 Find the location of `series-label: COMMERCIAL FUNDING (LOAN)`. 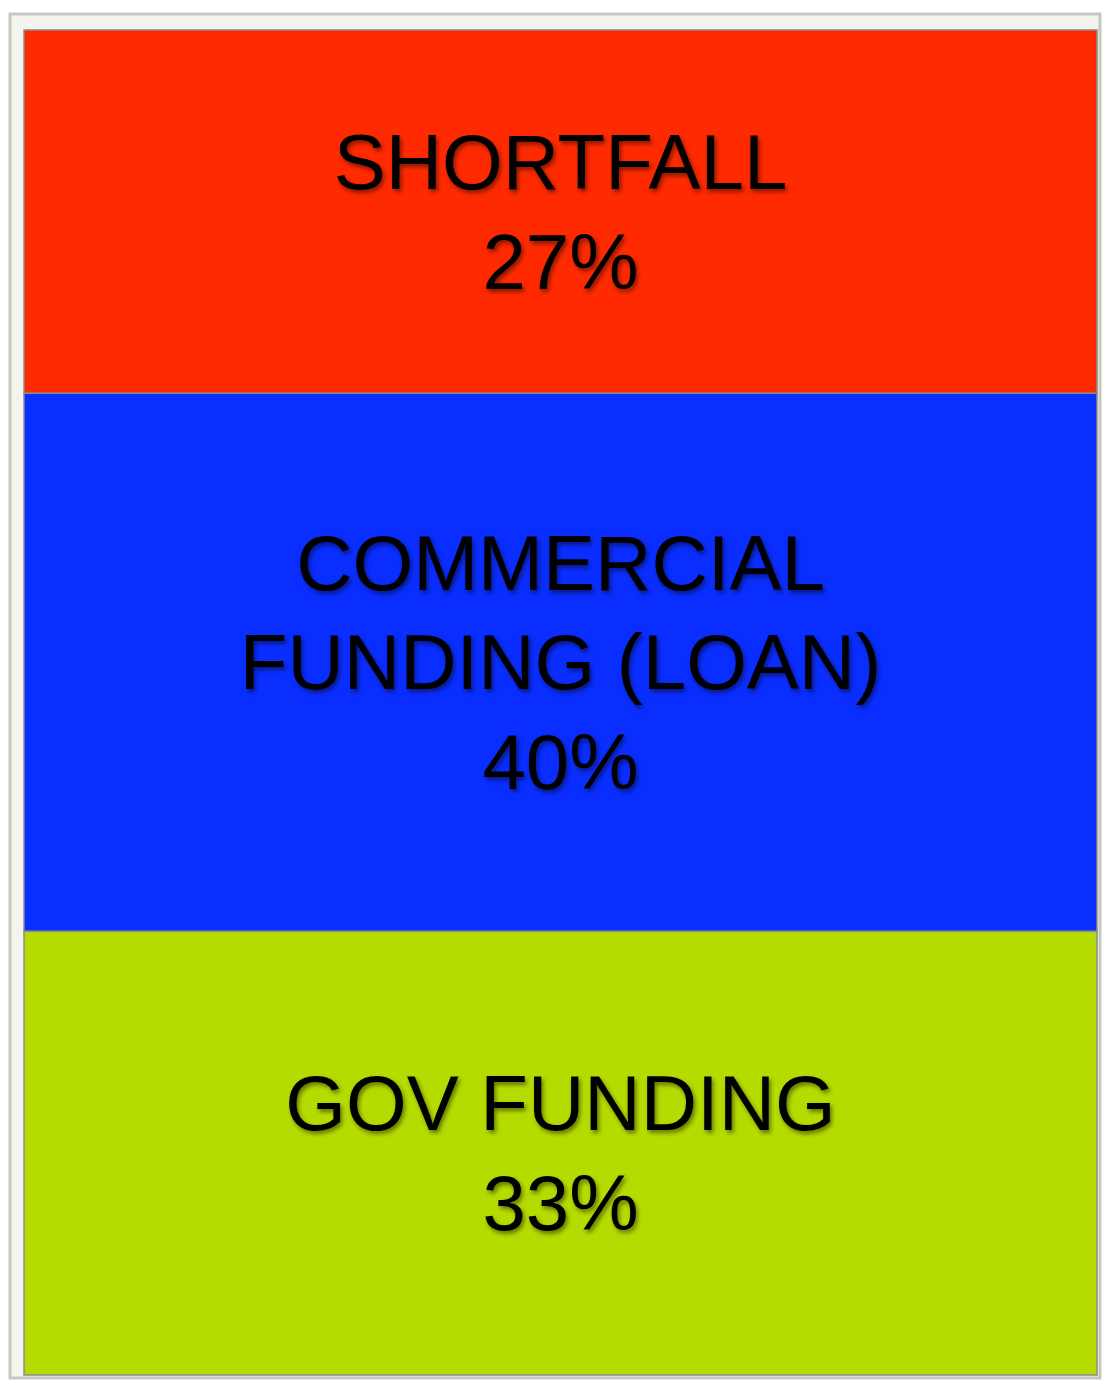

series-label: COMMERCIAL FUNDING (LOAN) is located at coordinates (560, 612).